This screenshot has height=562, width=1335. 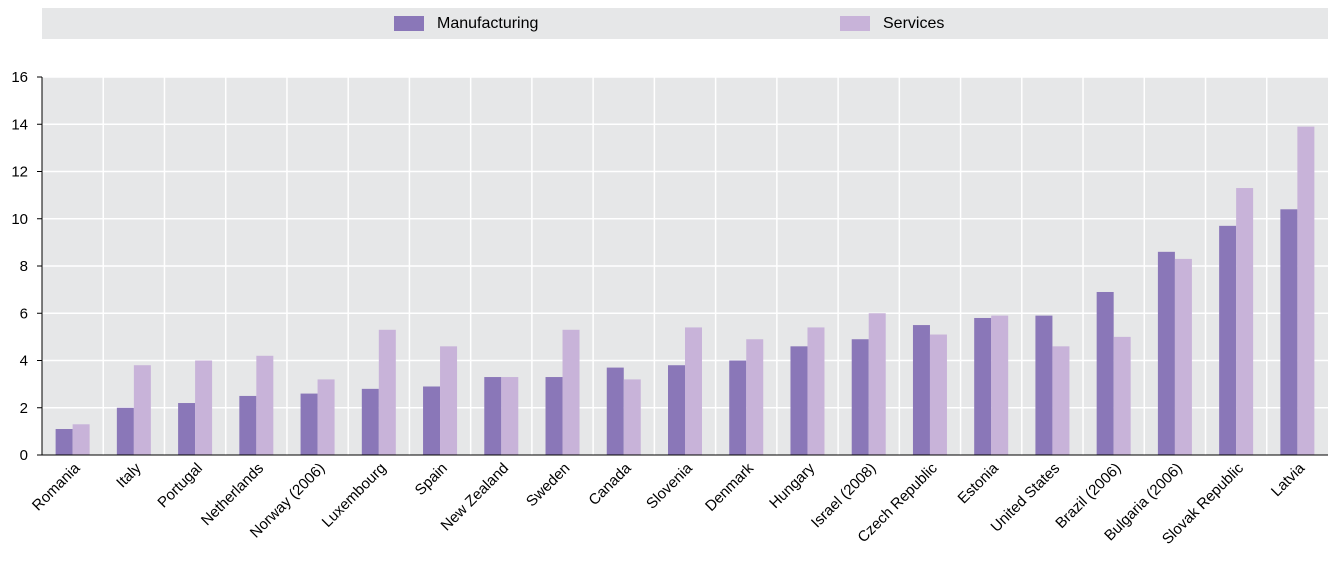 I want to click on y-tick-labels: 0 2 4 6 8 10 12 14 16, so click(x=26, y=266).